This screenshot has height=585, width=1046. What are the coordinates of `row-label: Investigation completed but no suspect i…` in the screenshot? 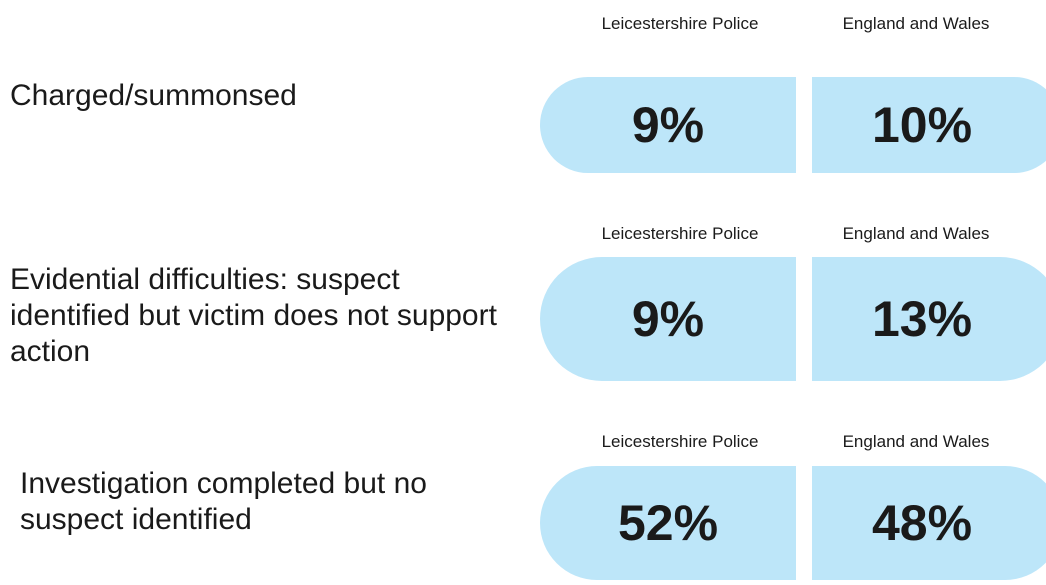 It's located at (223, 501).